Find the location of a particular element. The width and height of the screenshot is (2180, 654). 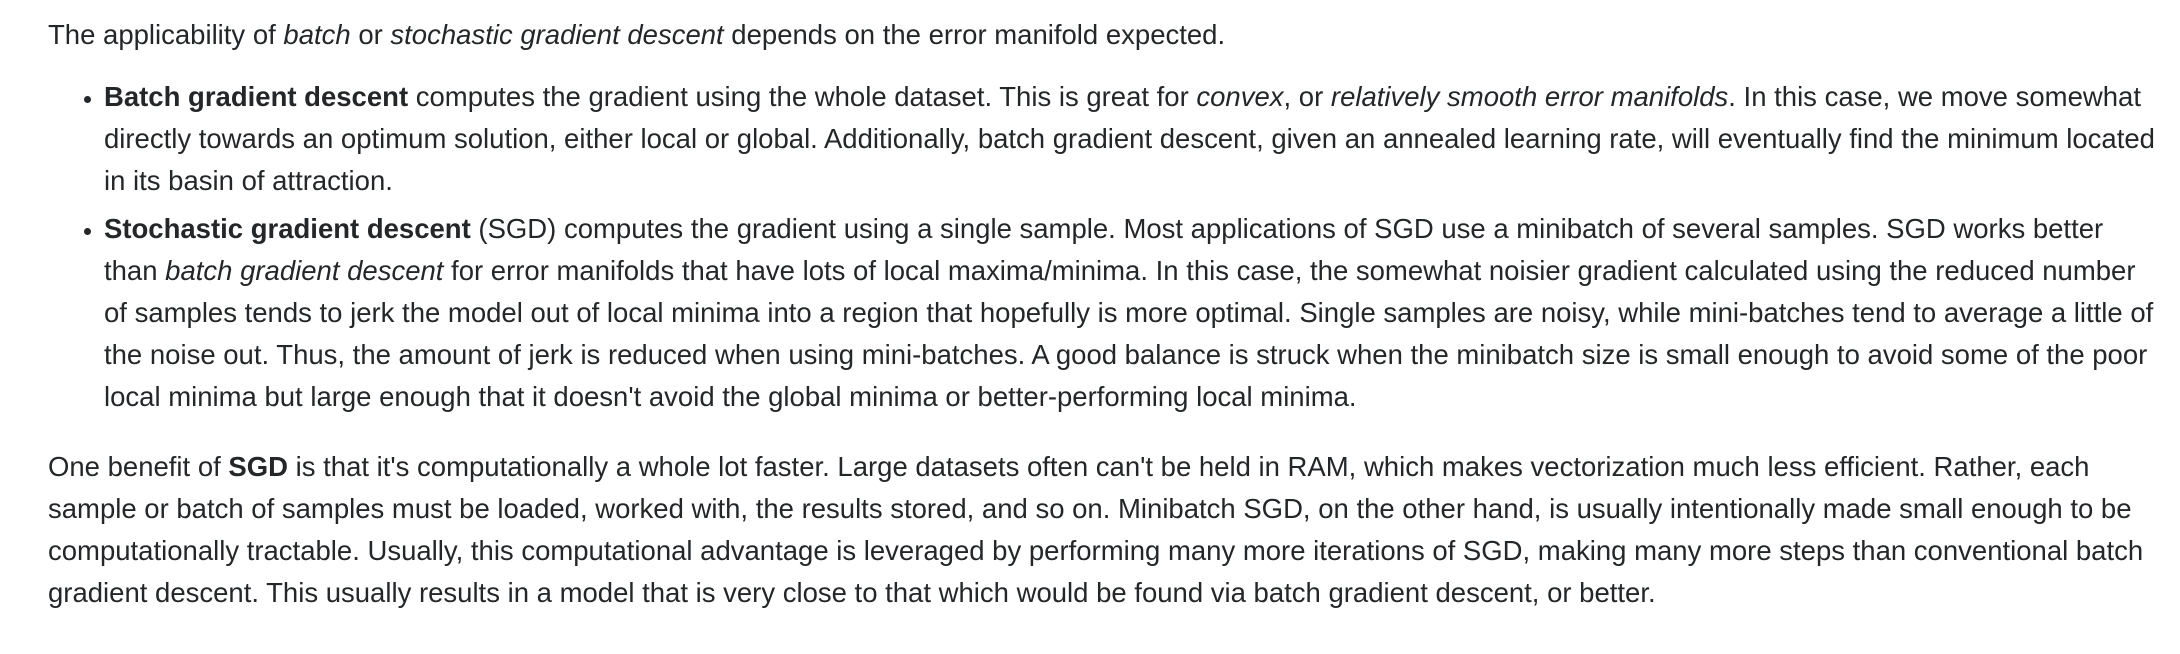

batch-term: Batch gradient descent is located at coordinates (256, 96).